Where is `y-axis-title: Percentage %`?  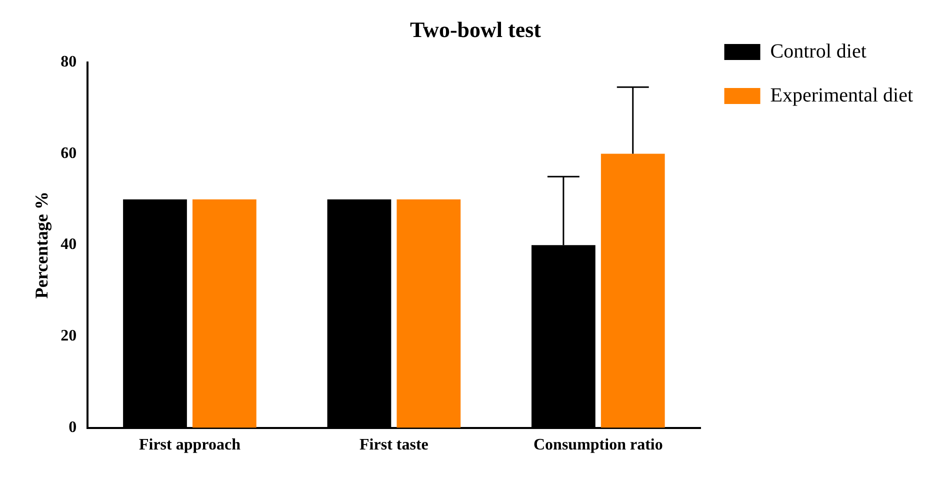
y-axis-title: Percentage % is located at coordinates (41, 245).